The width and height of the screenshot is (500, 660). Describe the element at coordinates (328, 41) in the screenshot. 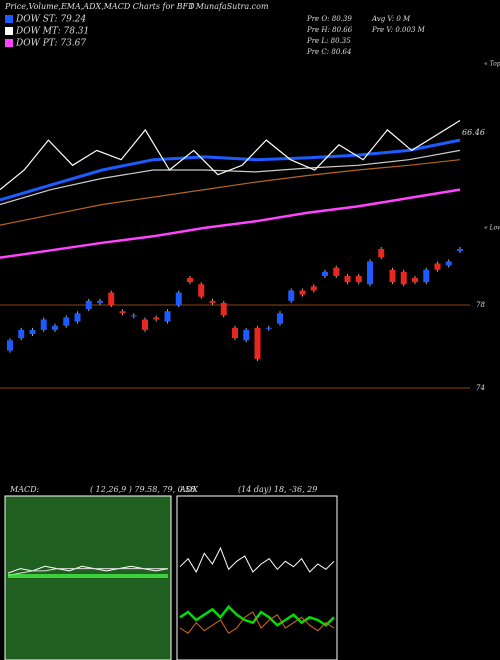

I see `stat: Pre L: 80.35` at that location.